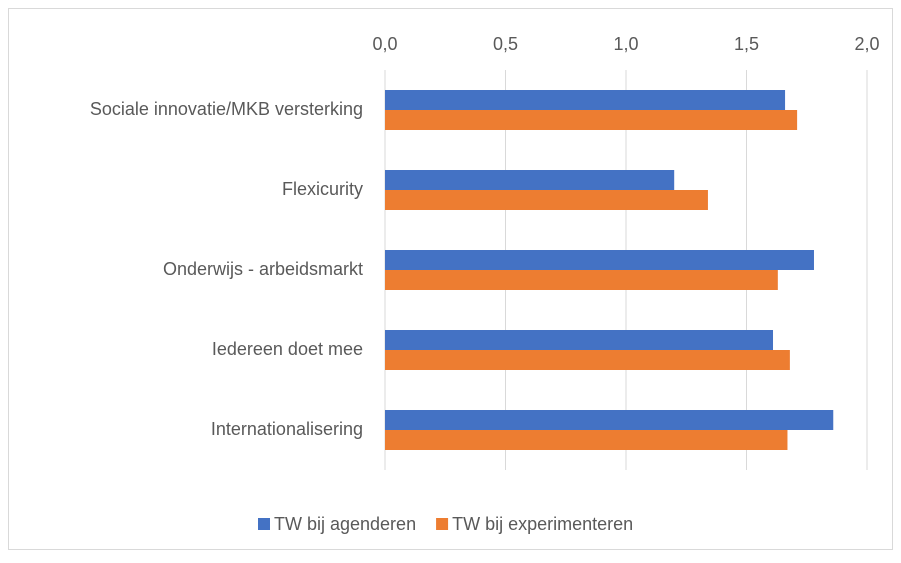  I want to click on y-tick-label: Internationalisering, so click(287, 429).